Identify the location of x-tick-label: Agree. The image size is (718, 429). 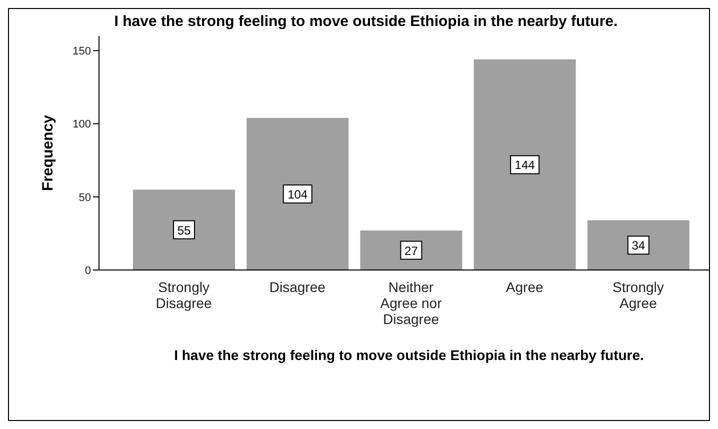
(525, 287).